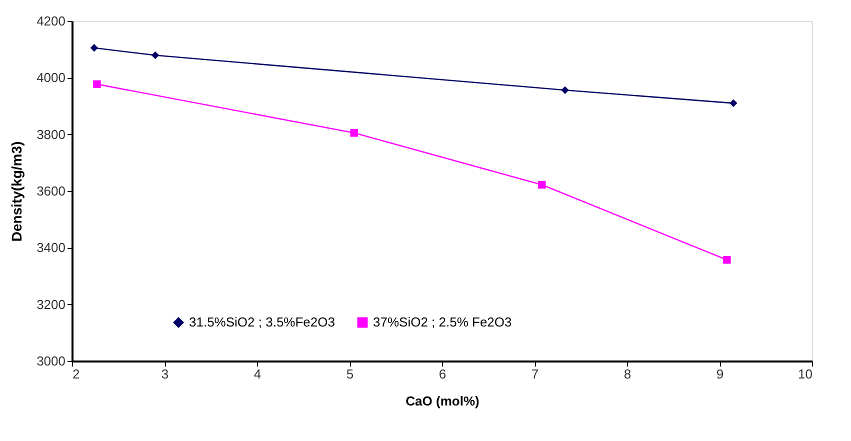 This screenshot has width=851, height=441. What do you see at coordinates (51, 248) in the screenshot?
I see `y-tick-label: 3400` at bounding box center [51, 248].